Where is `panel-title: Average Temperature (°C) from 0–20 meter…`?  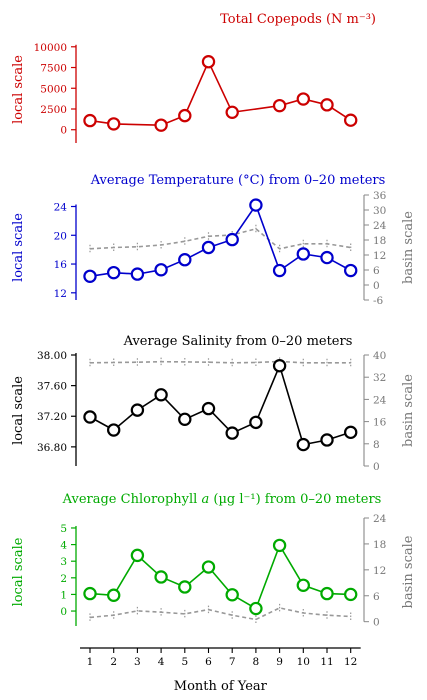 panel-title: Average Temperature (°C) from 0–20 meter… is located at coordinates (238, 180).